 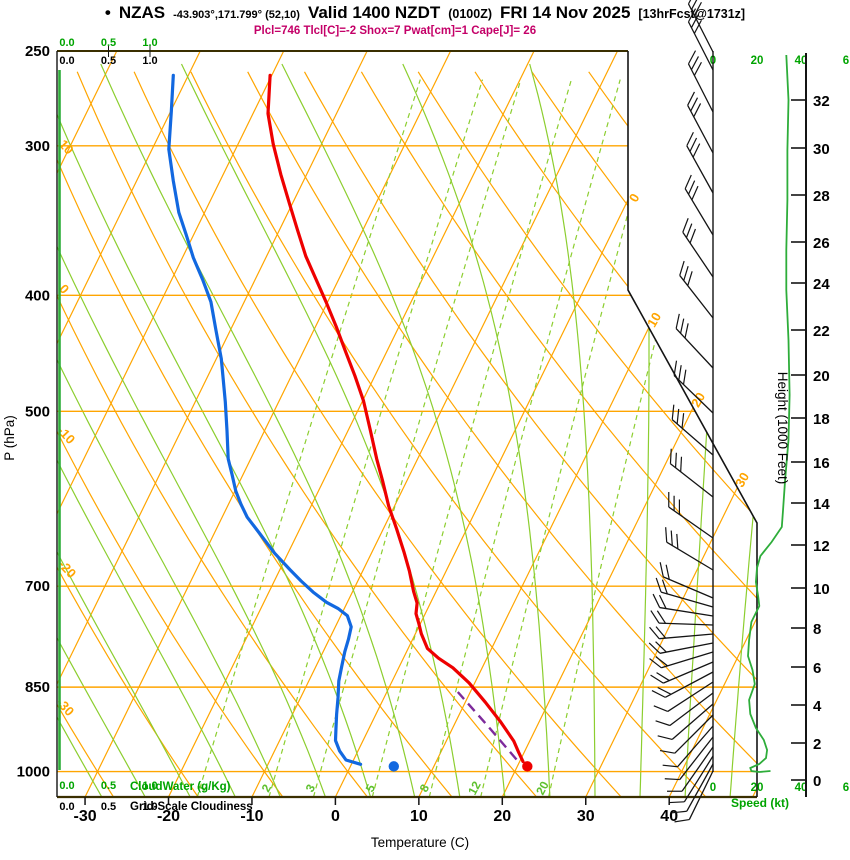 What do you see at coordinates (37, 411) in the screenshot?
I see `pressure-tick-label: 500` at bounding box center [37, 411].